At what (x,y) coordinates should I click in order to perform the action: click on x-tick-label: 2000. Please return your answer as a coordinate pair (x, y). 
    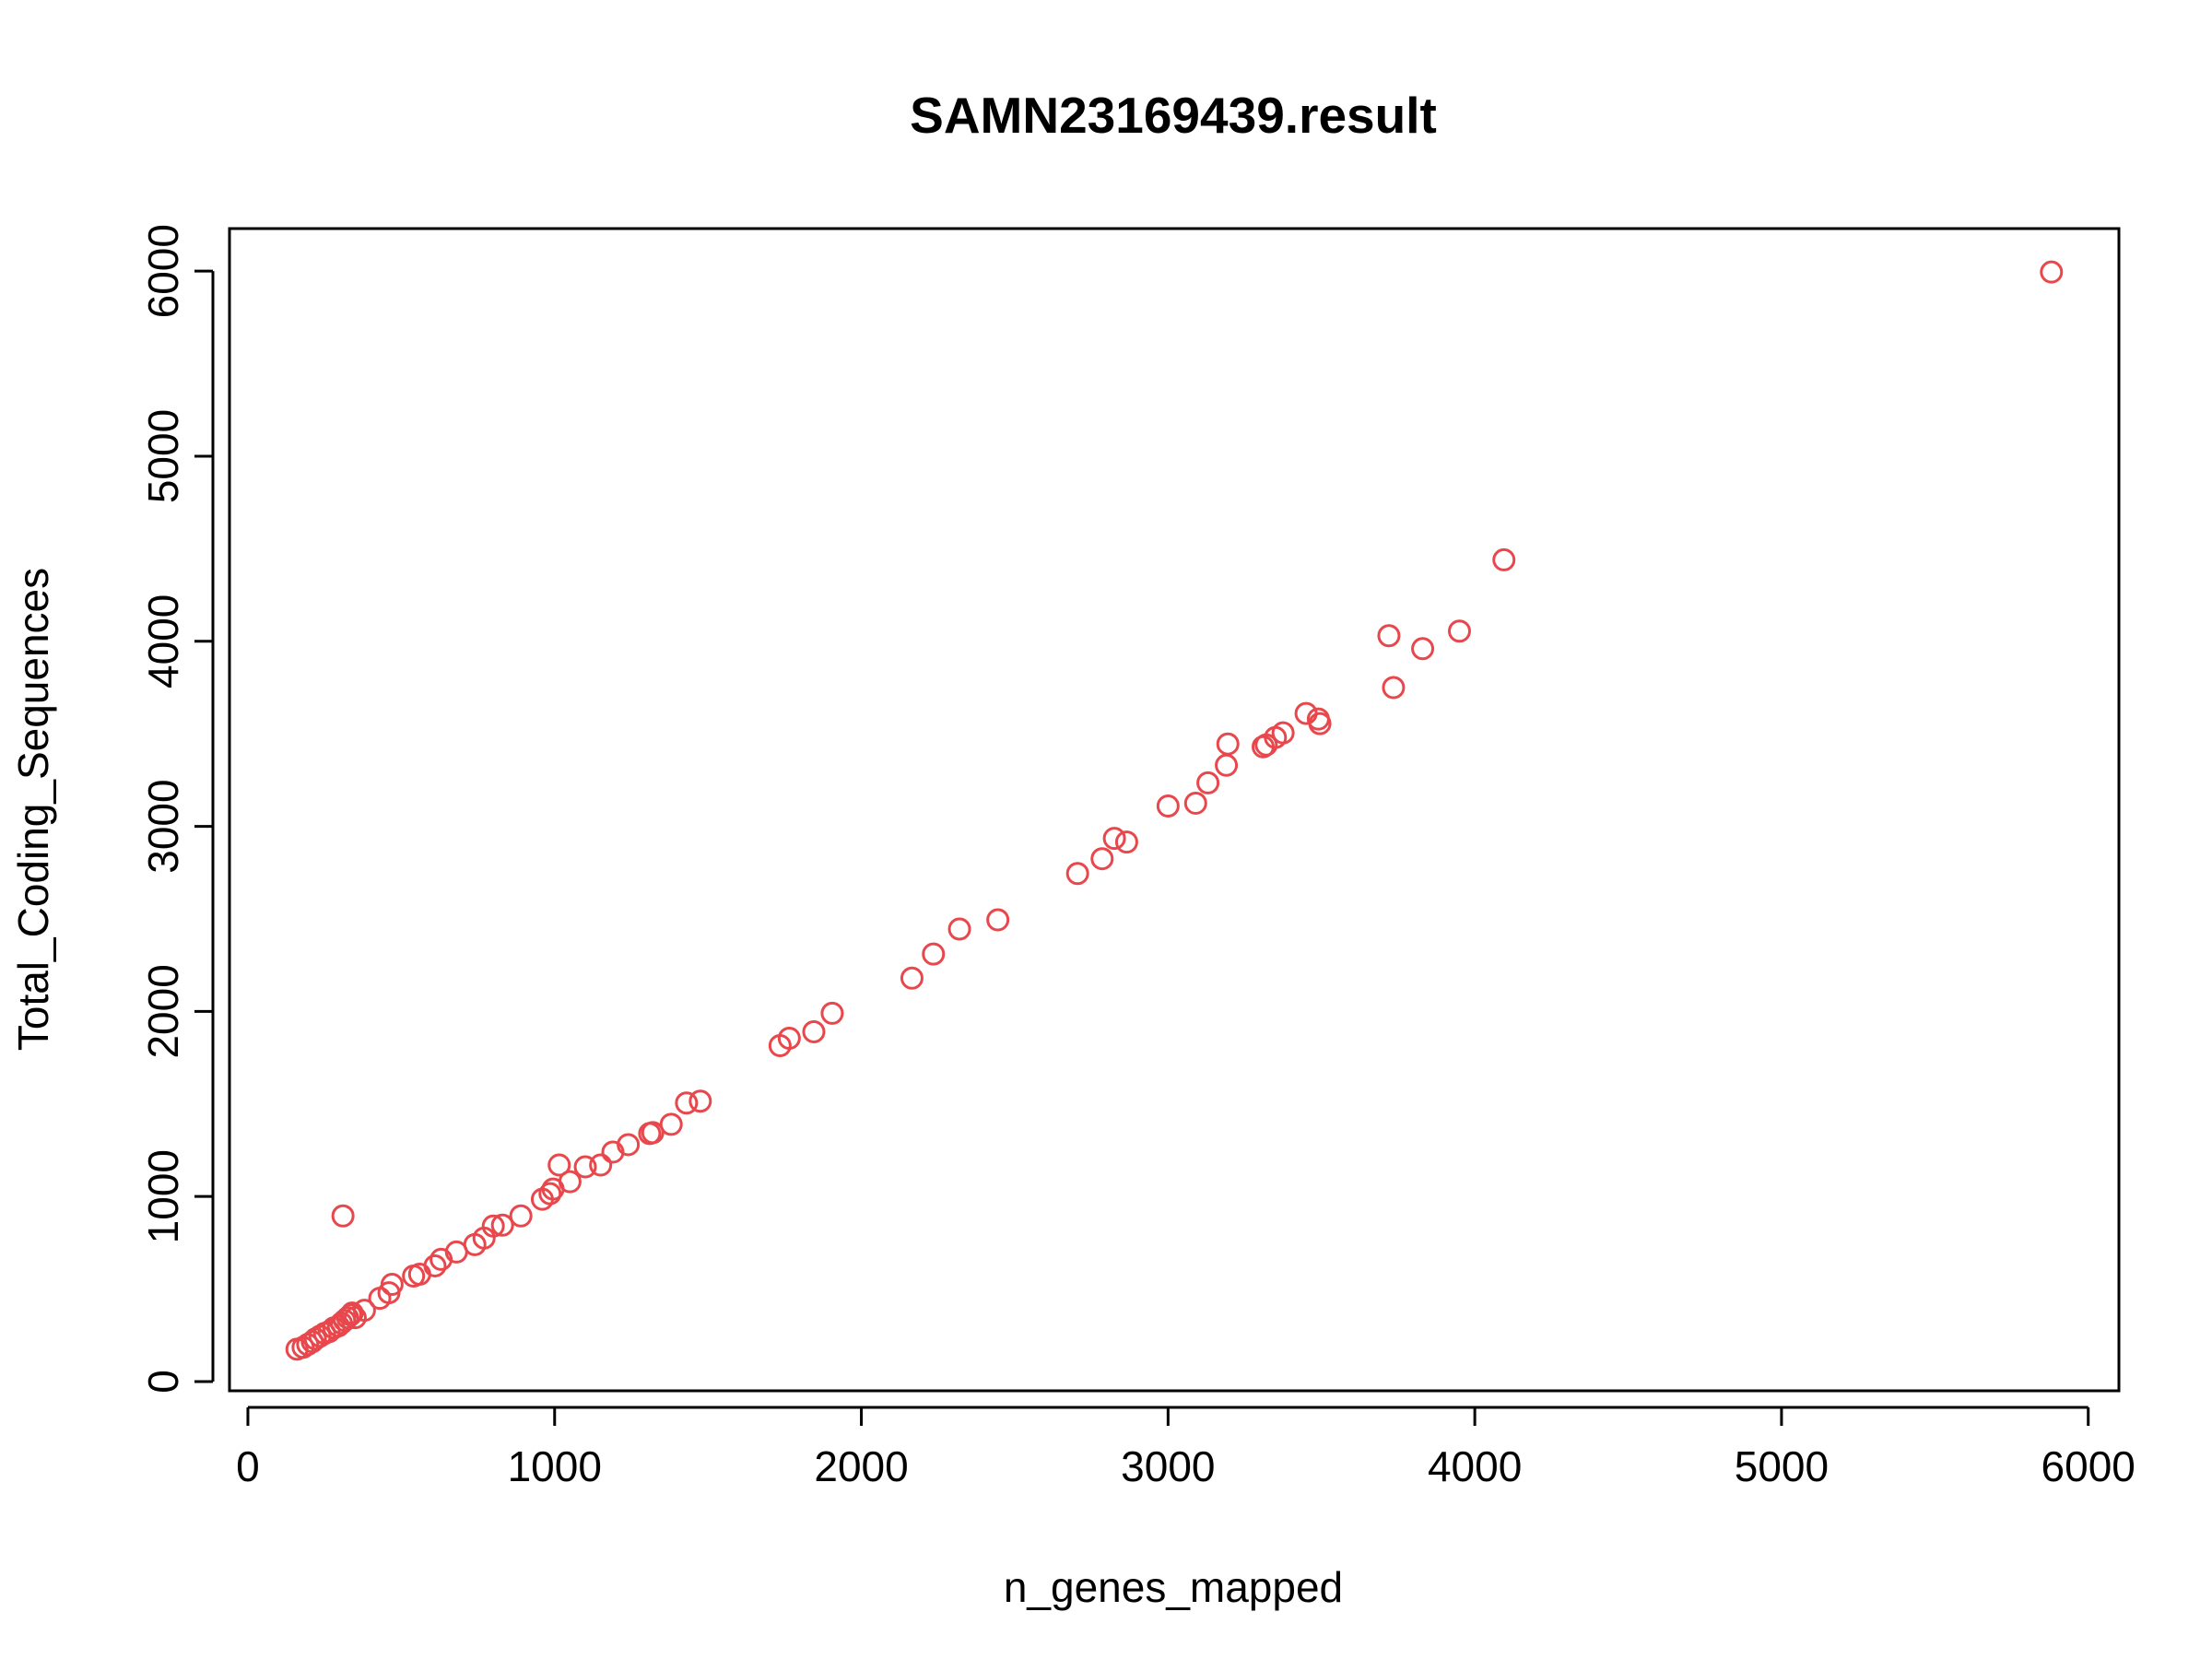
    Looking at the image, I should click on (861, 1466).